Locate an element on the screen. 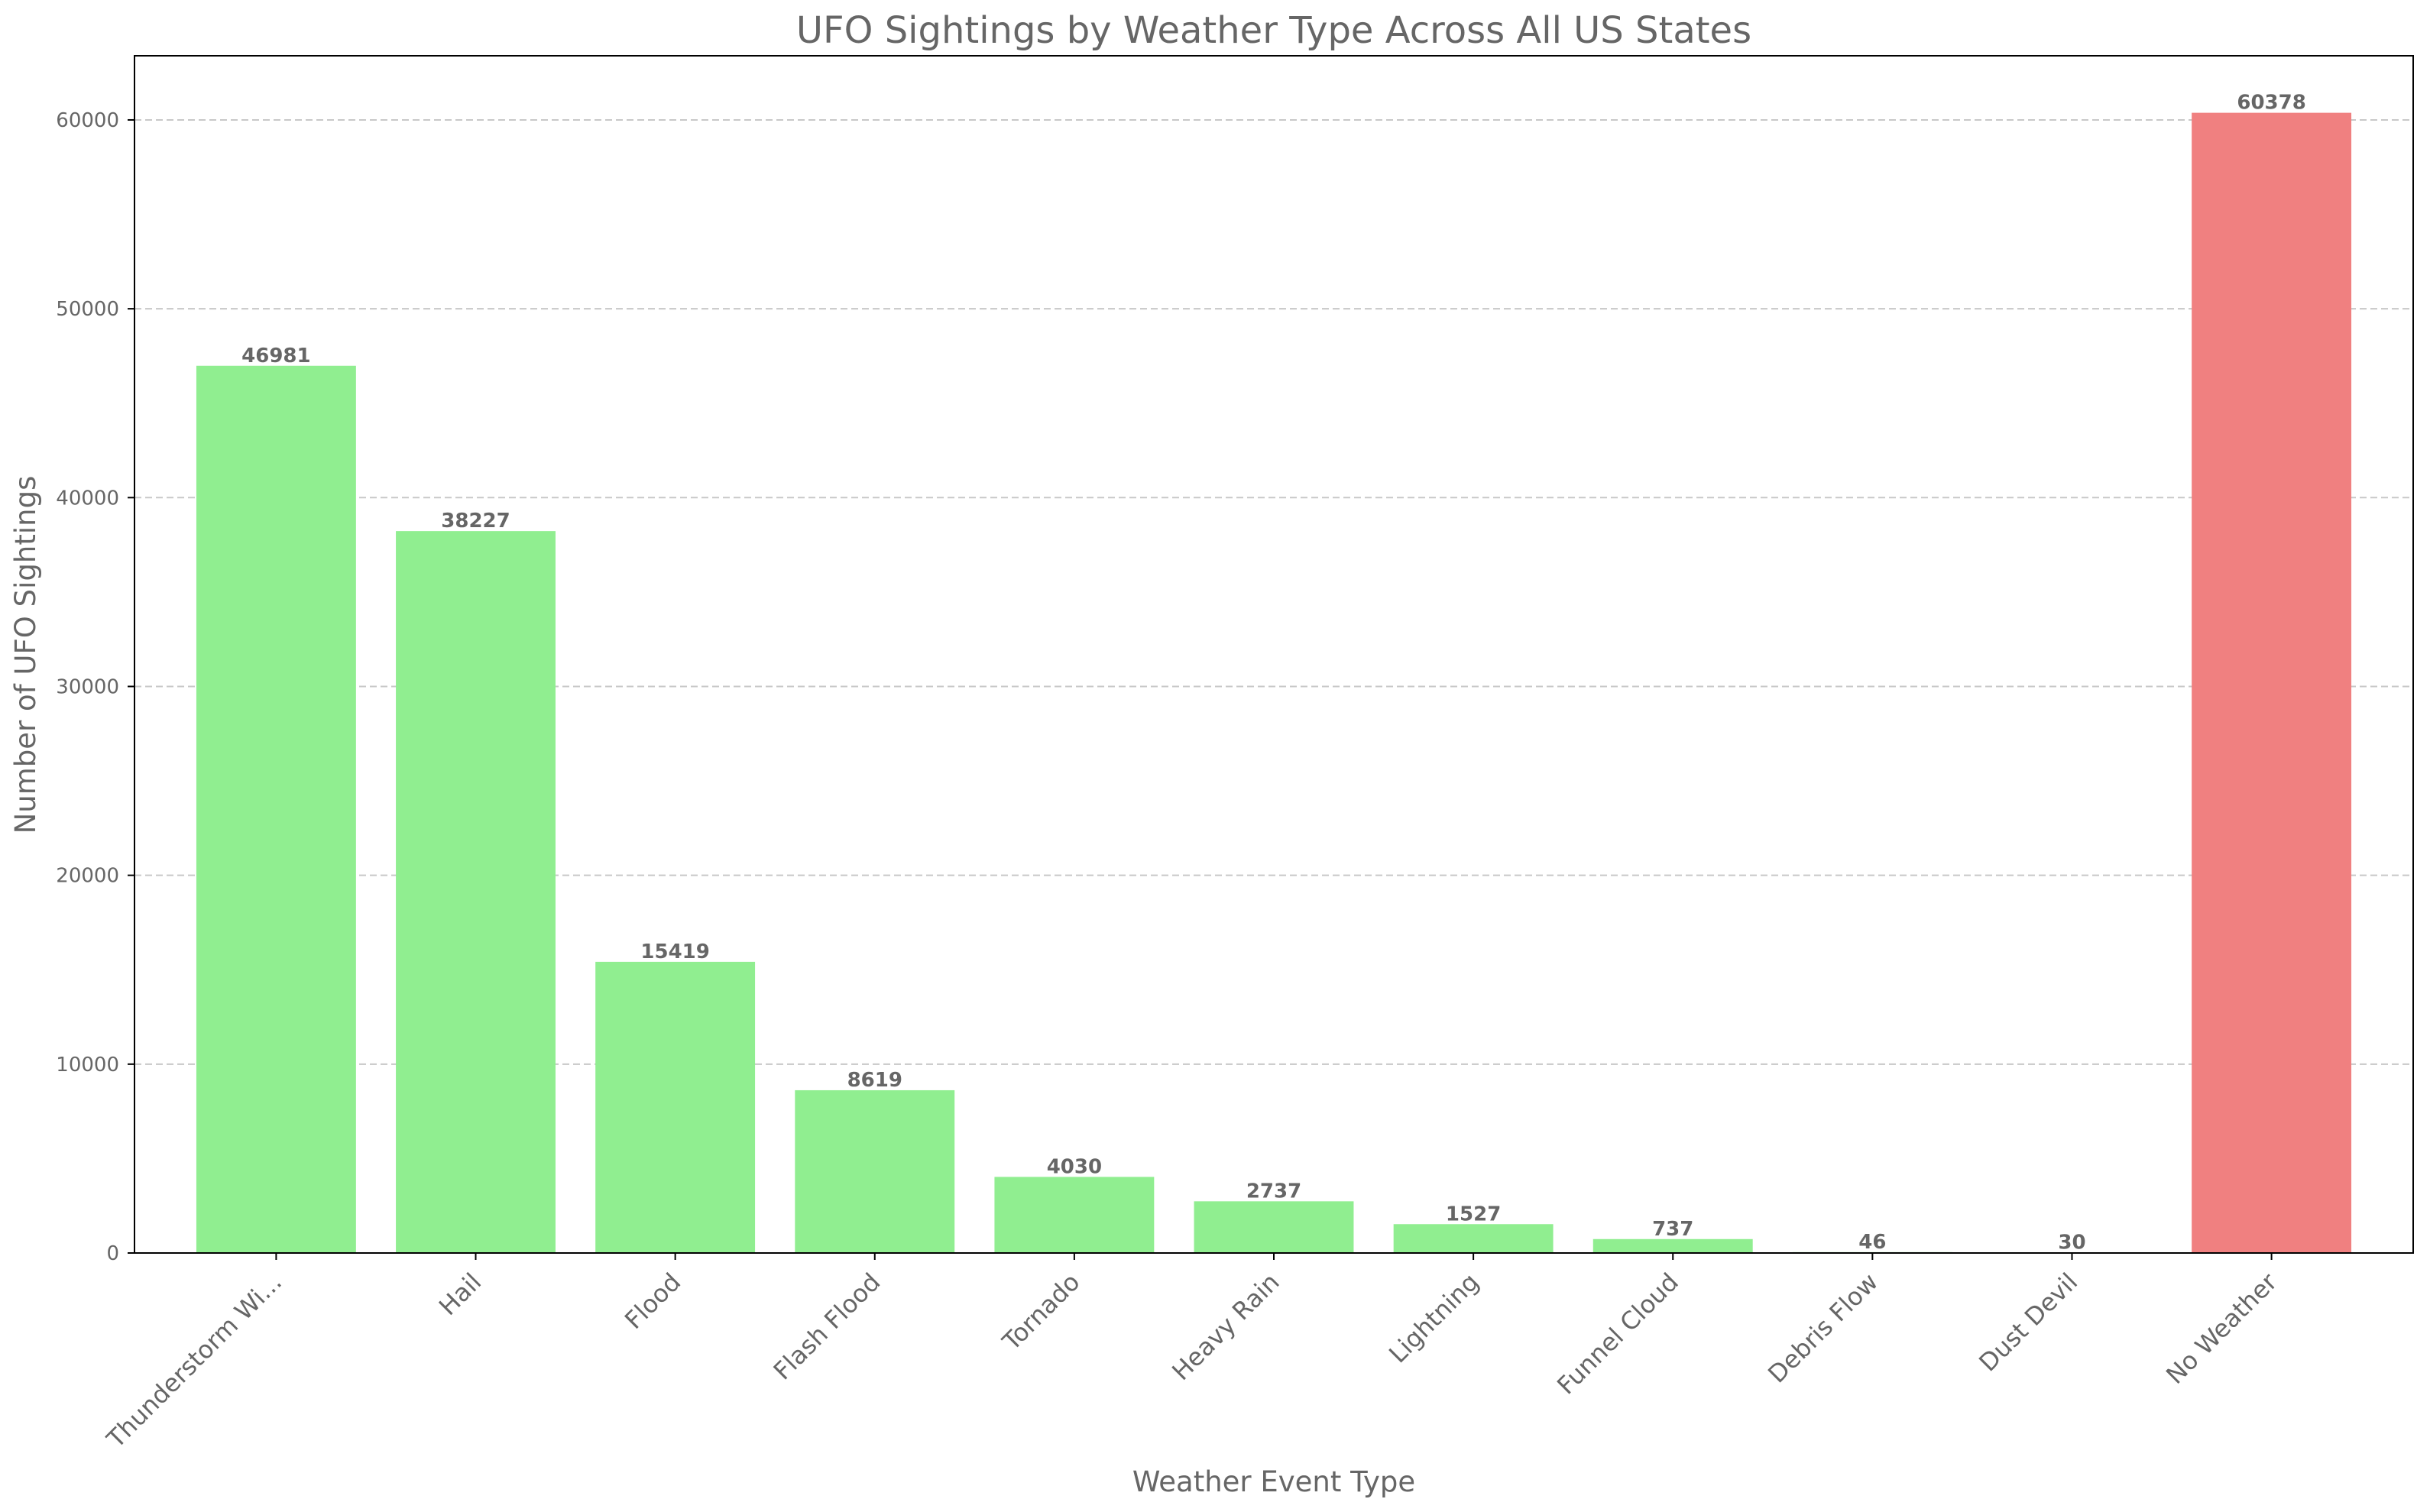 Image resolution: width=2430 pixels, height=1512 pixels. x-axis-title: Weather Event Type is located at coordinates (1274, 1482).